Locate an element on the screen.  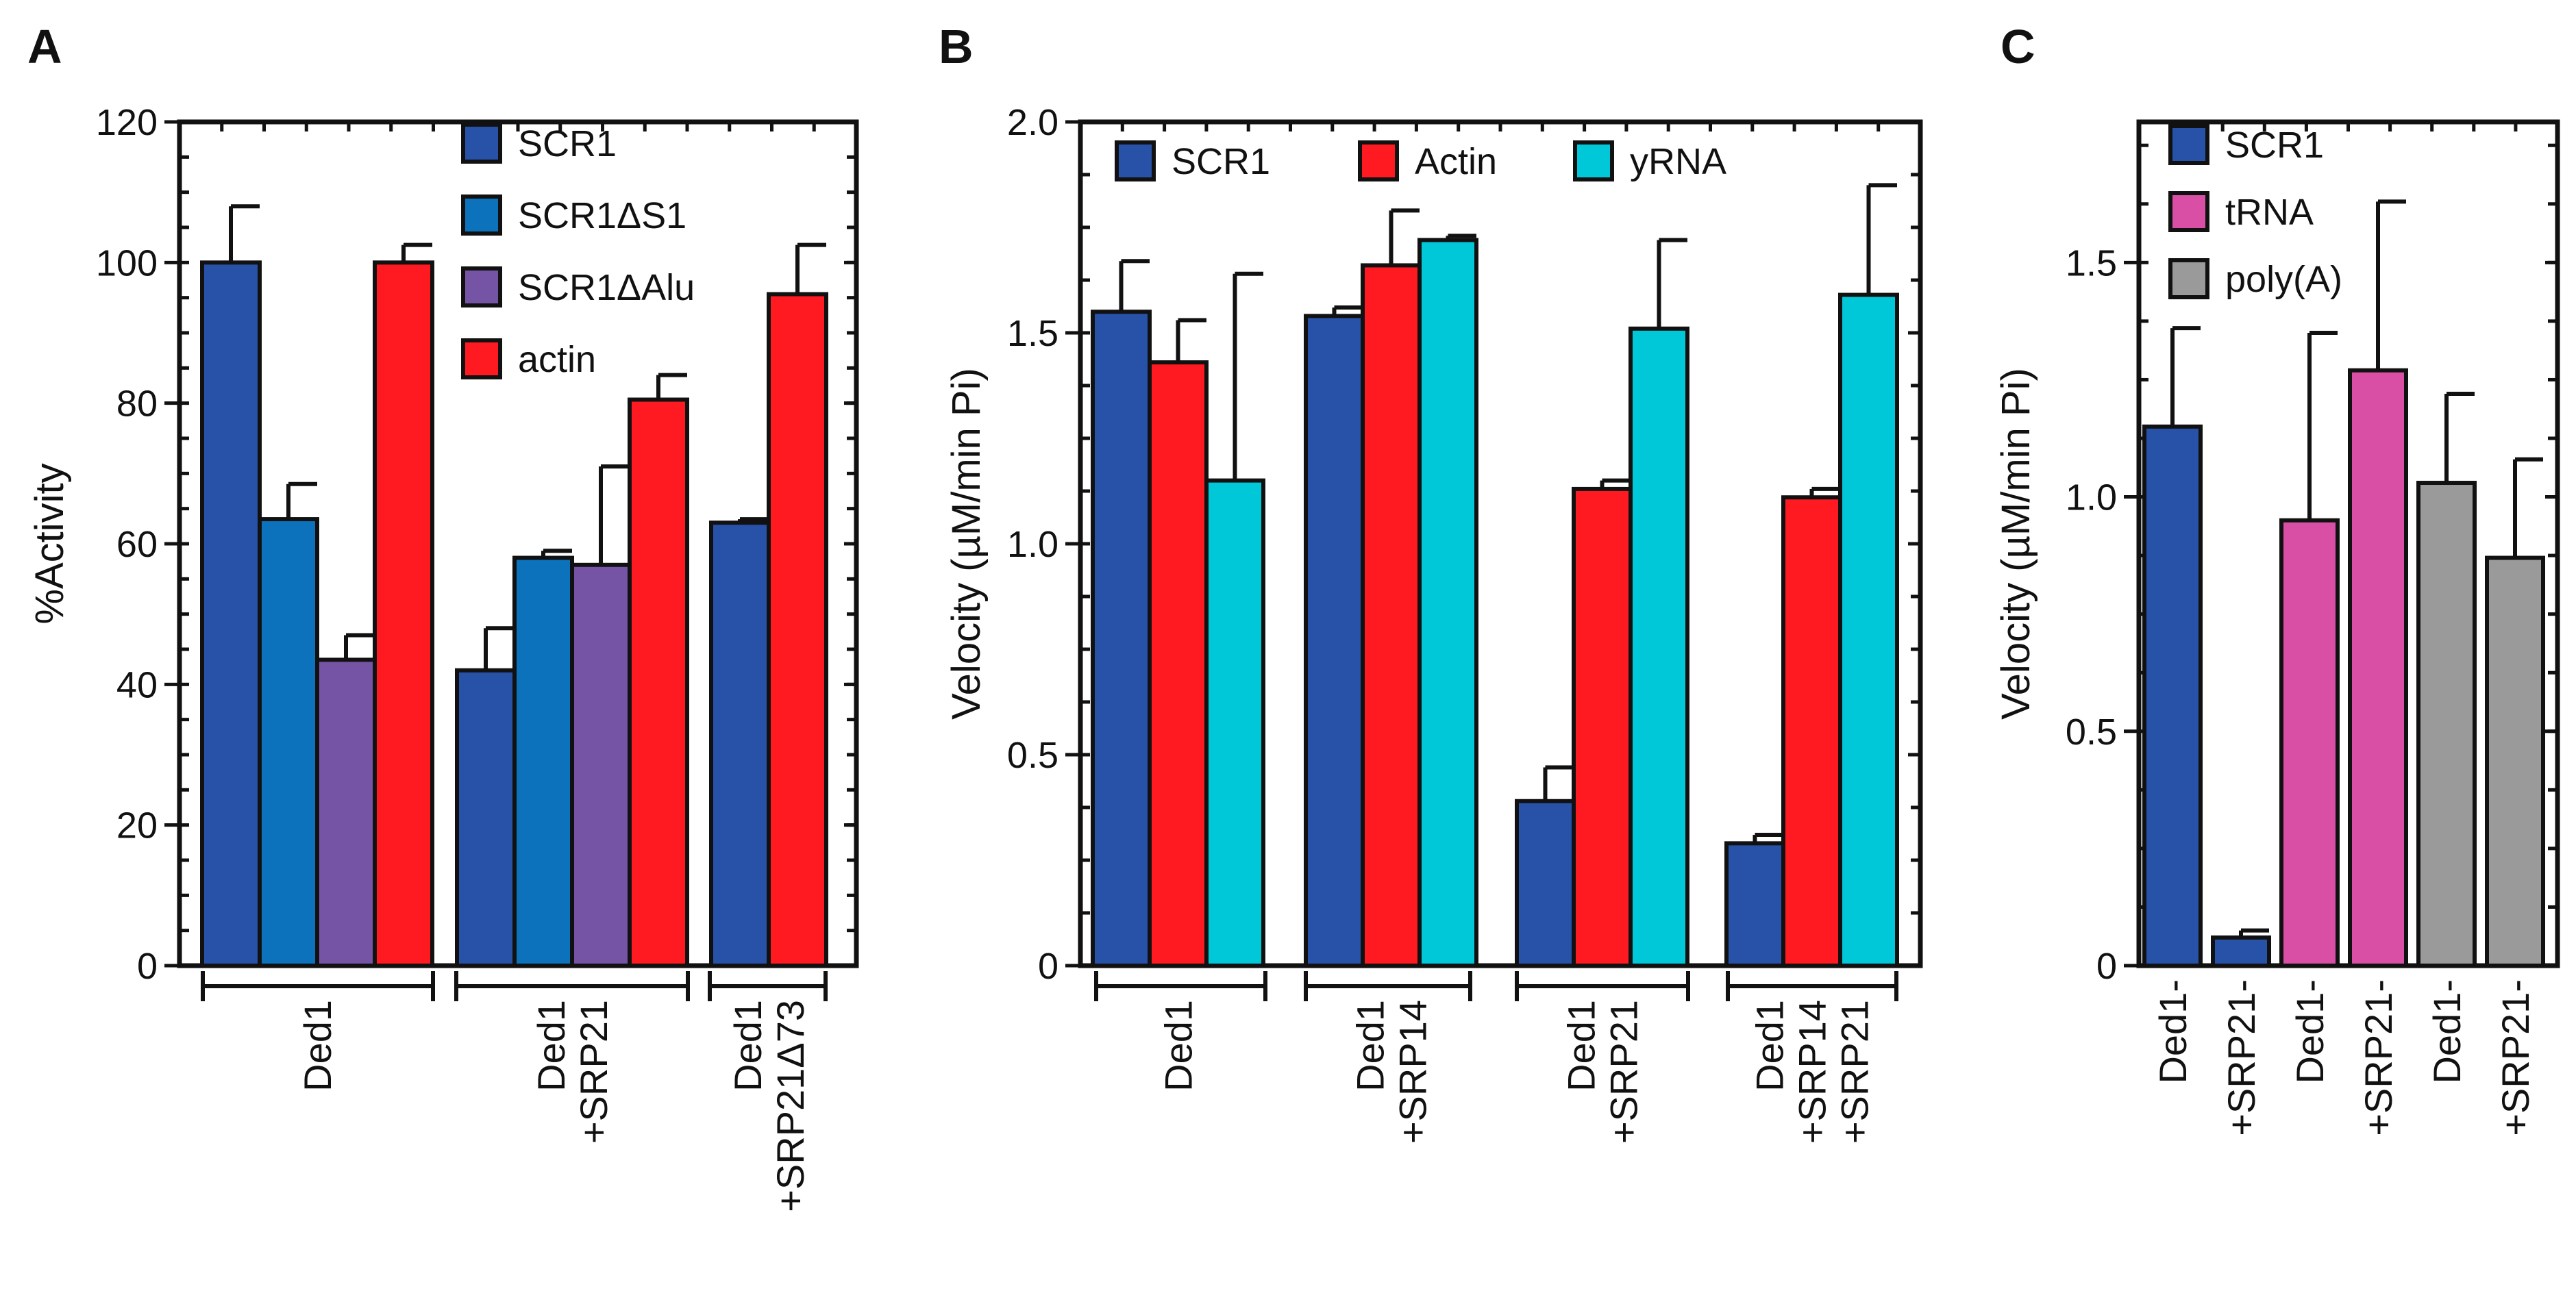
legend-swatch-trna is located at coordinates (2188, 211).